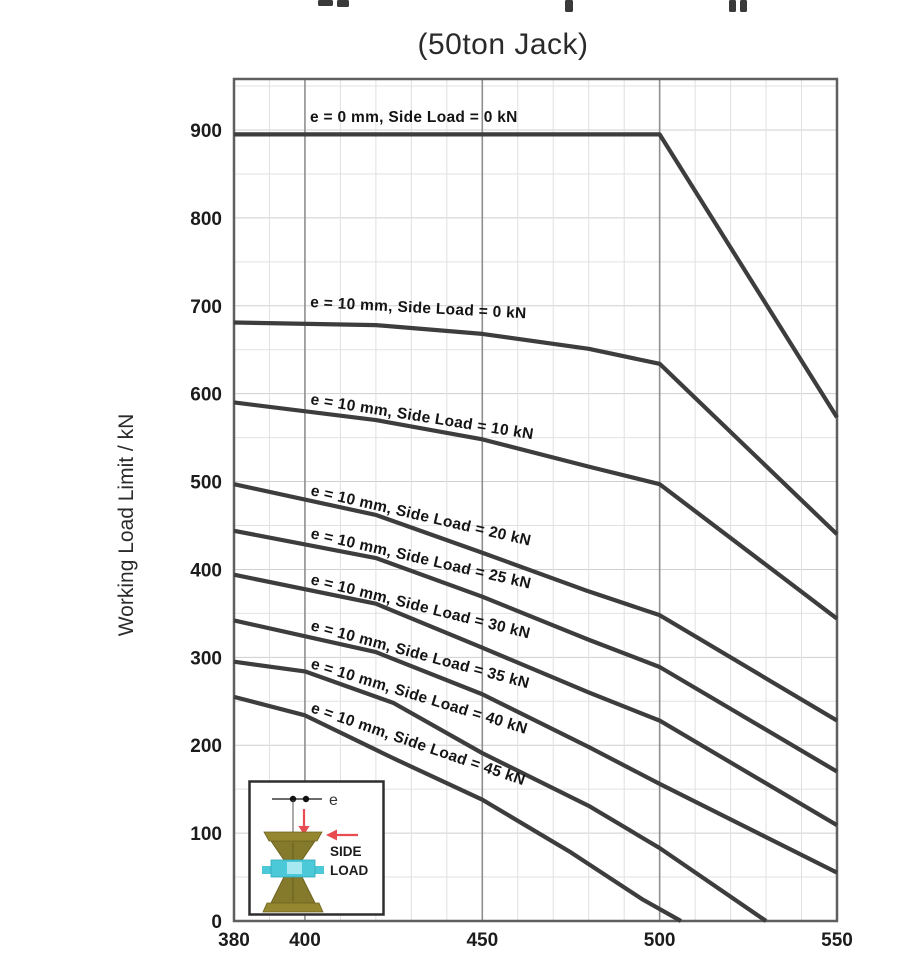  Describe the element at coordinates (418, 308) in the screenshot. I see `curve-label-e10-sl0: e = 10 mm, Side Load = 0 kN` at that location.